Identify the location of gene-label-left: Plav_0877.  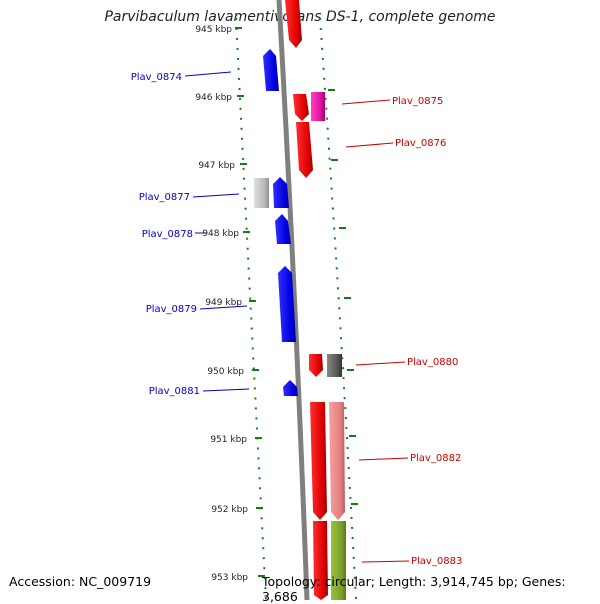
(164, 197).